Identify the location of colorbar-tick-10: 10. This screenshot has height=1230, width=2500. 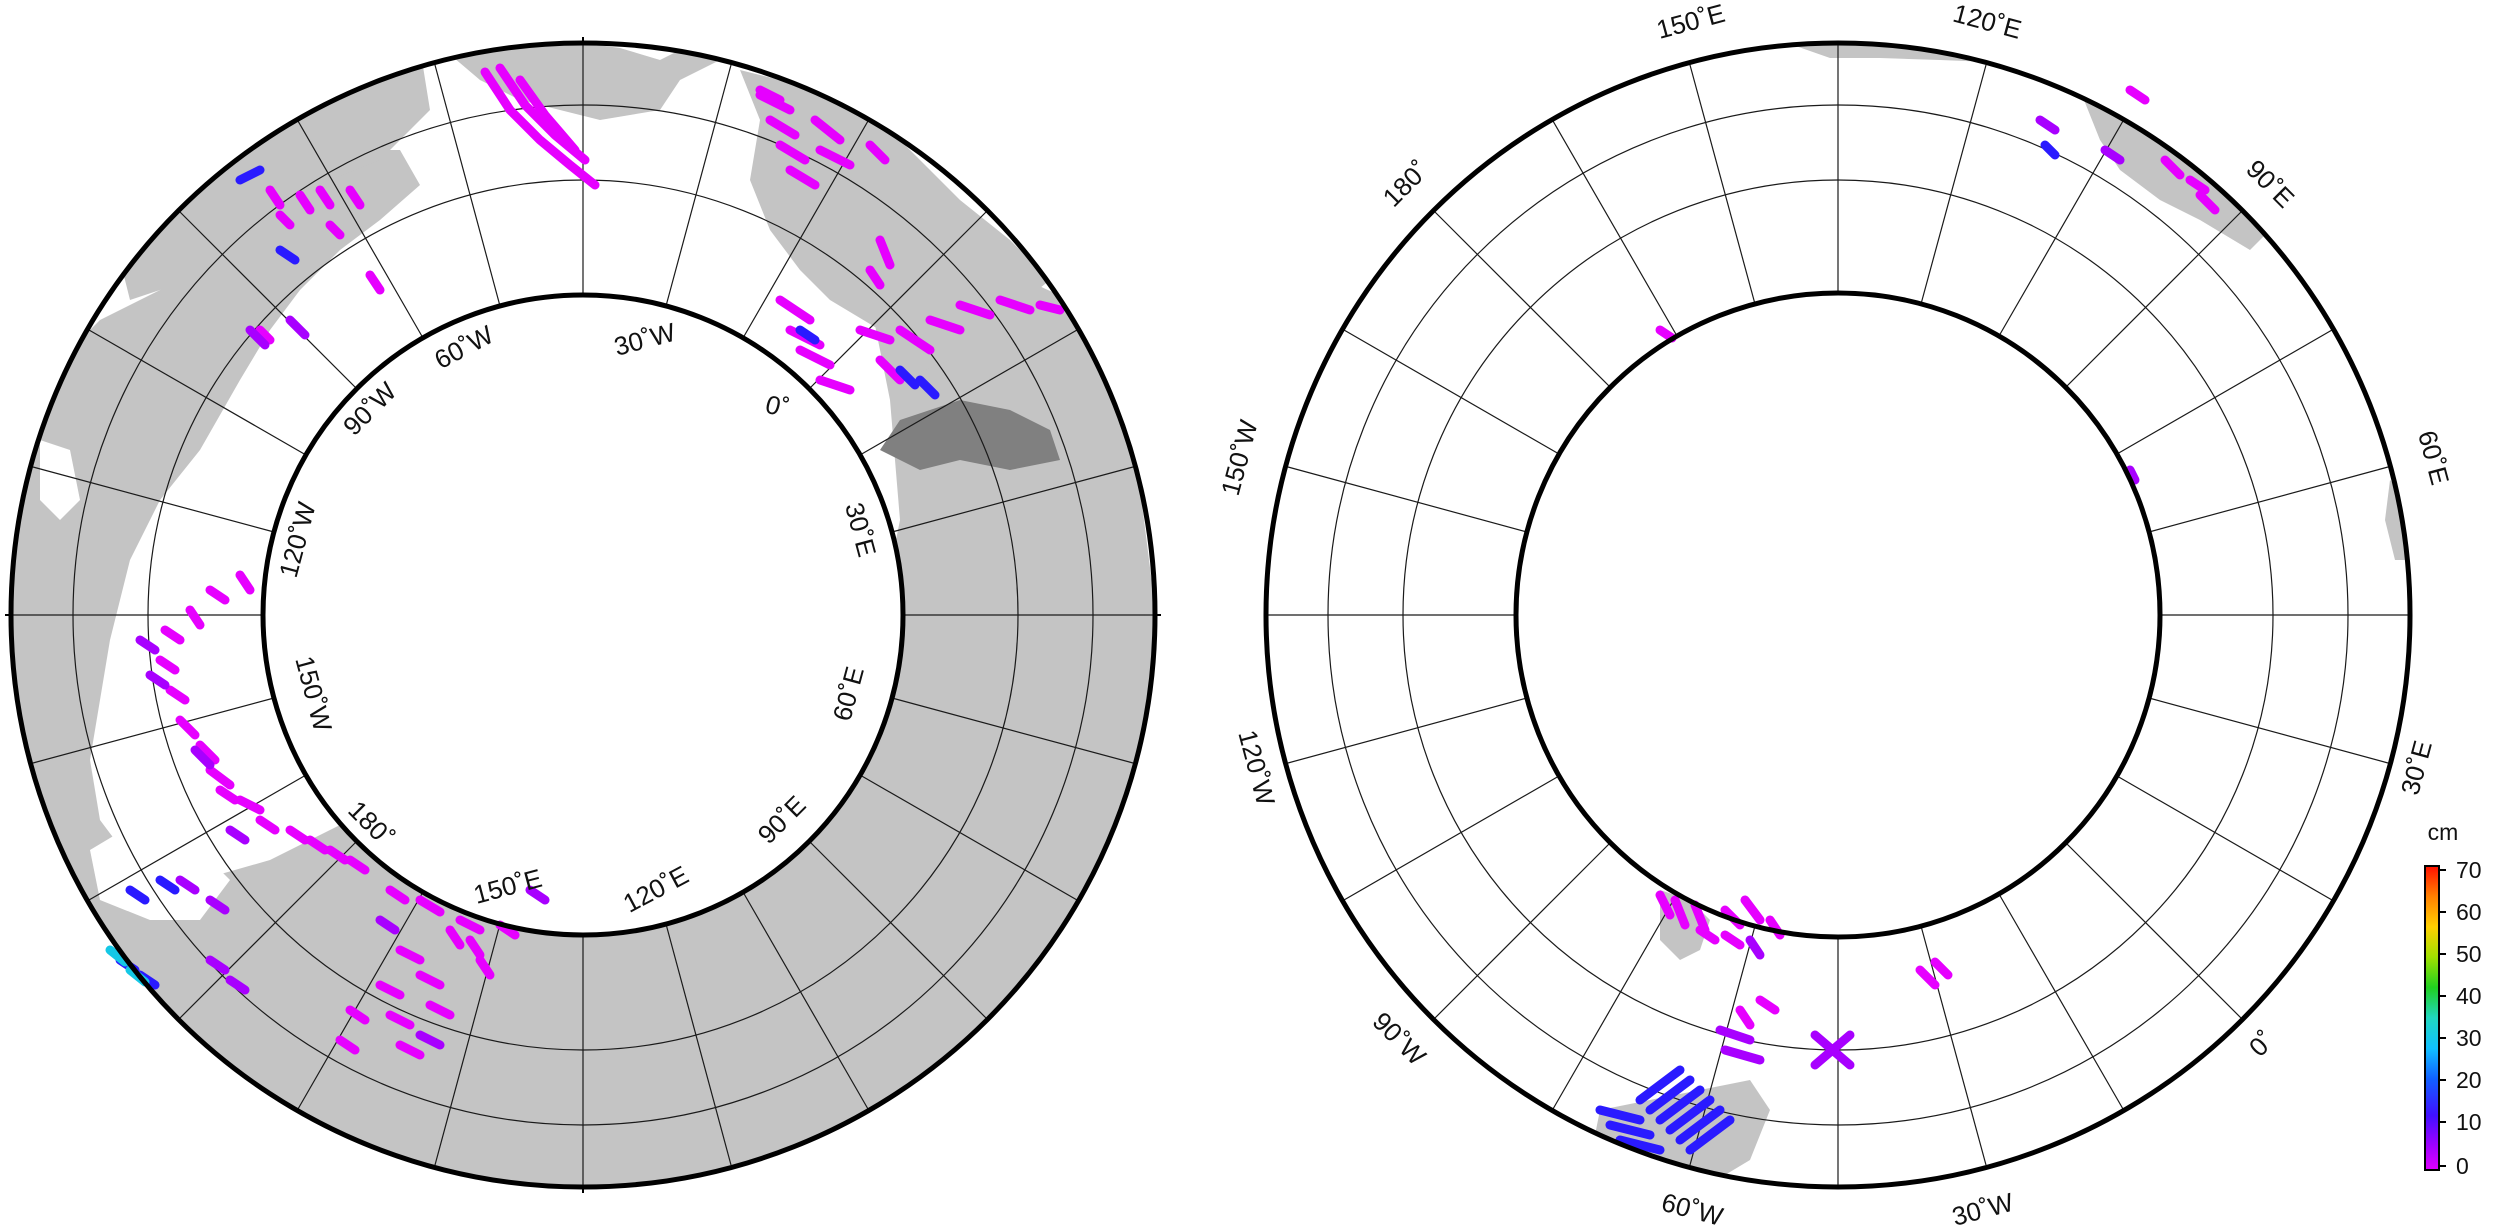
(2469, 1122).